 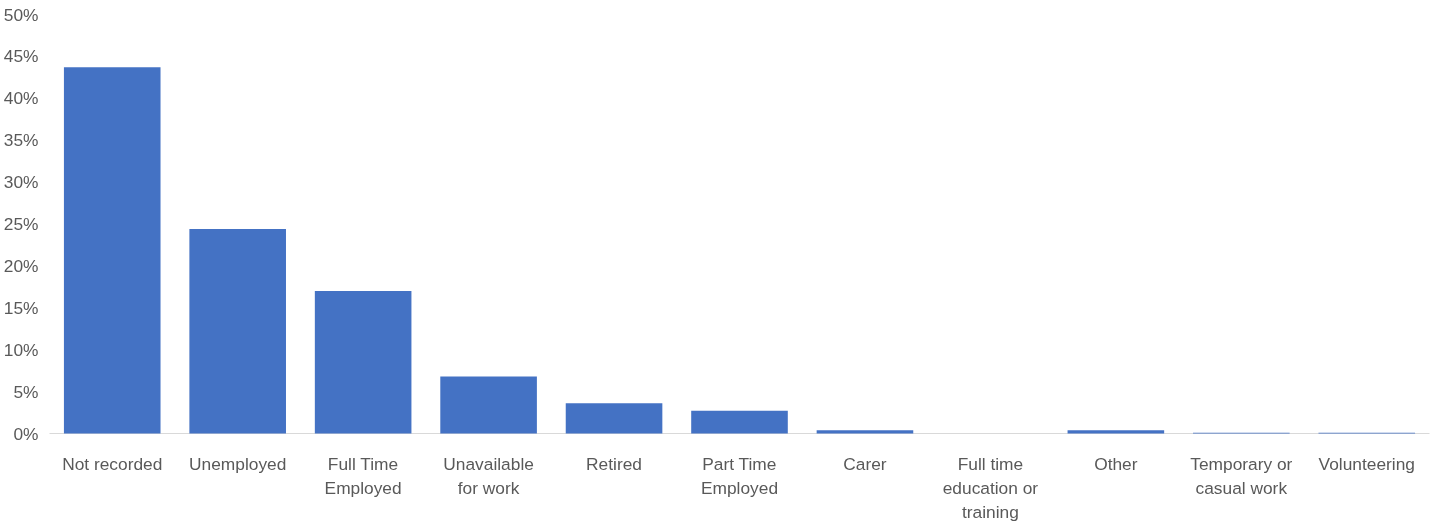 What do you see at coordinates (865, 463) in the screenshot?
I see `x-tick-label: Carer` at bounding box center [865, 463].